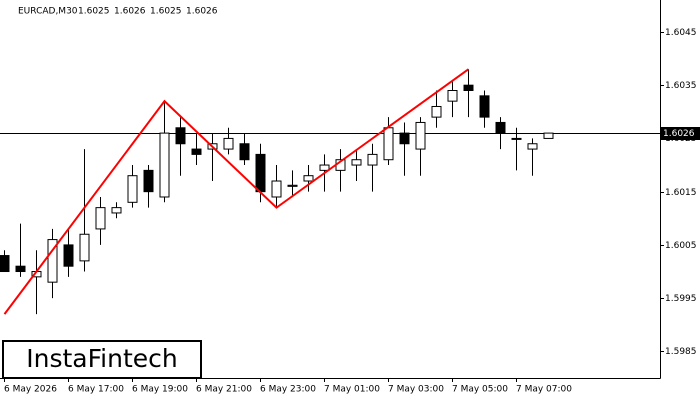 The height and width of the screenshot is (400, 700). I want to click on y-tick-label: 1.6035, so click(681, 86).